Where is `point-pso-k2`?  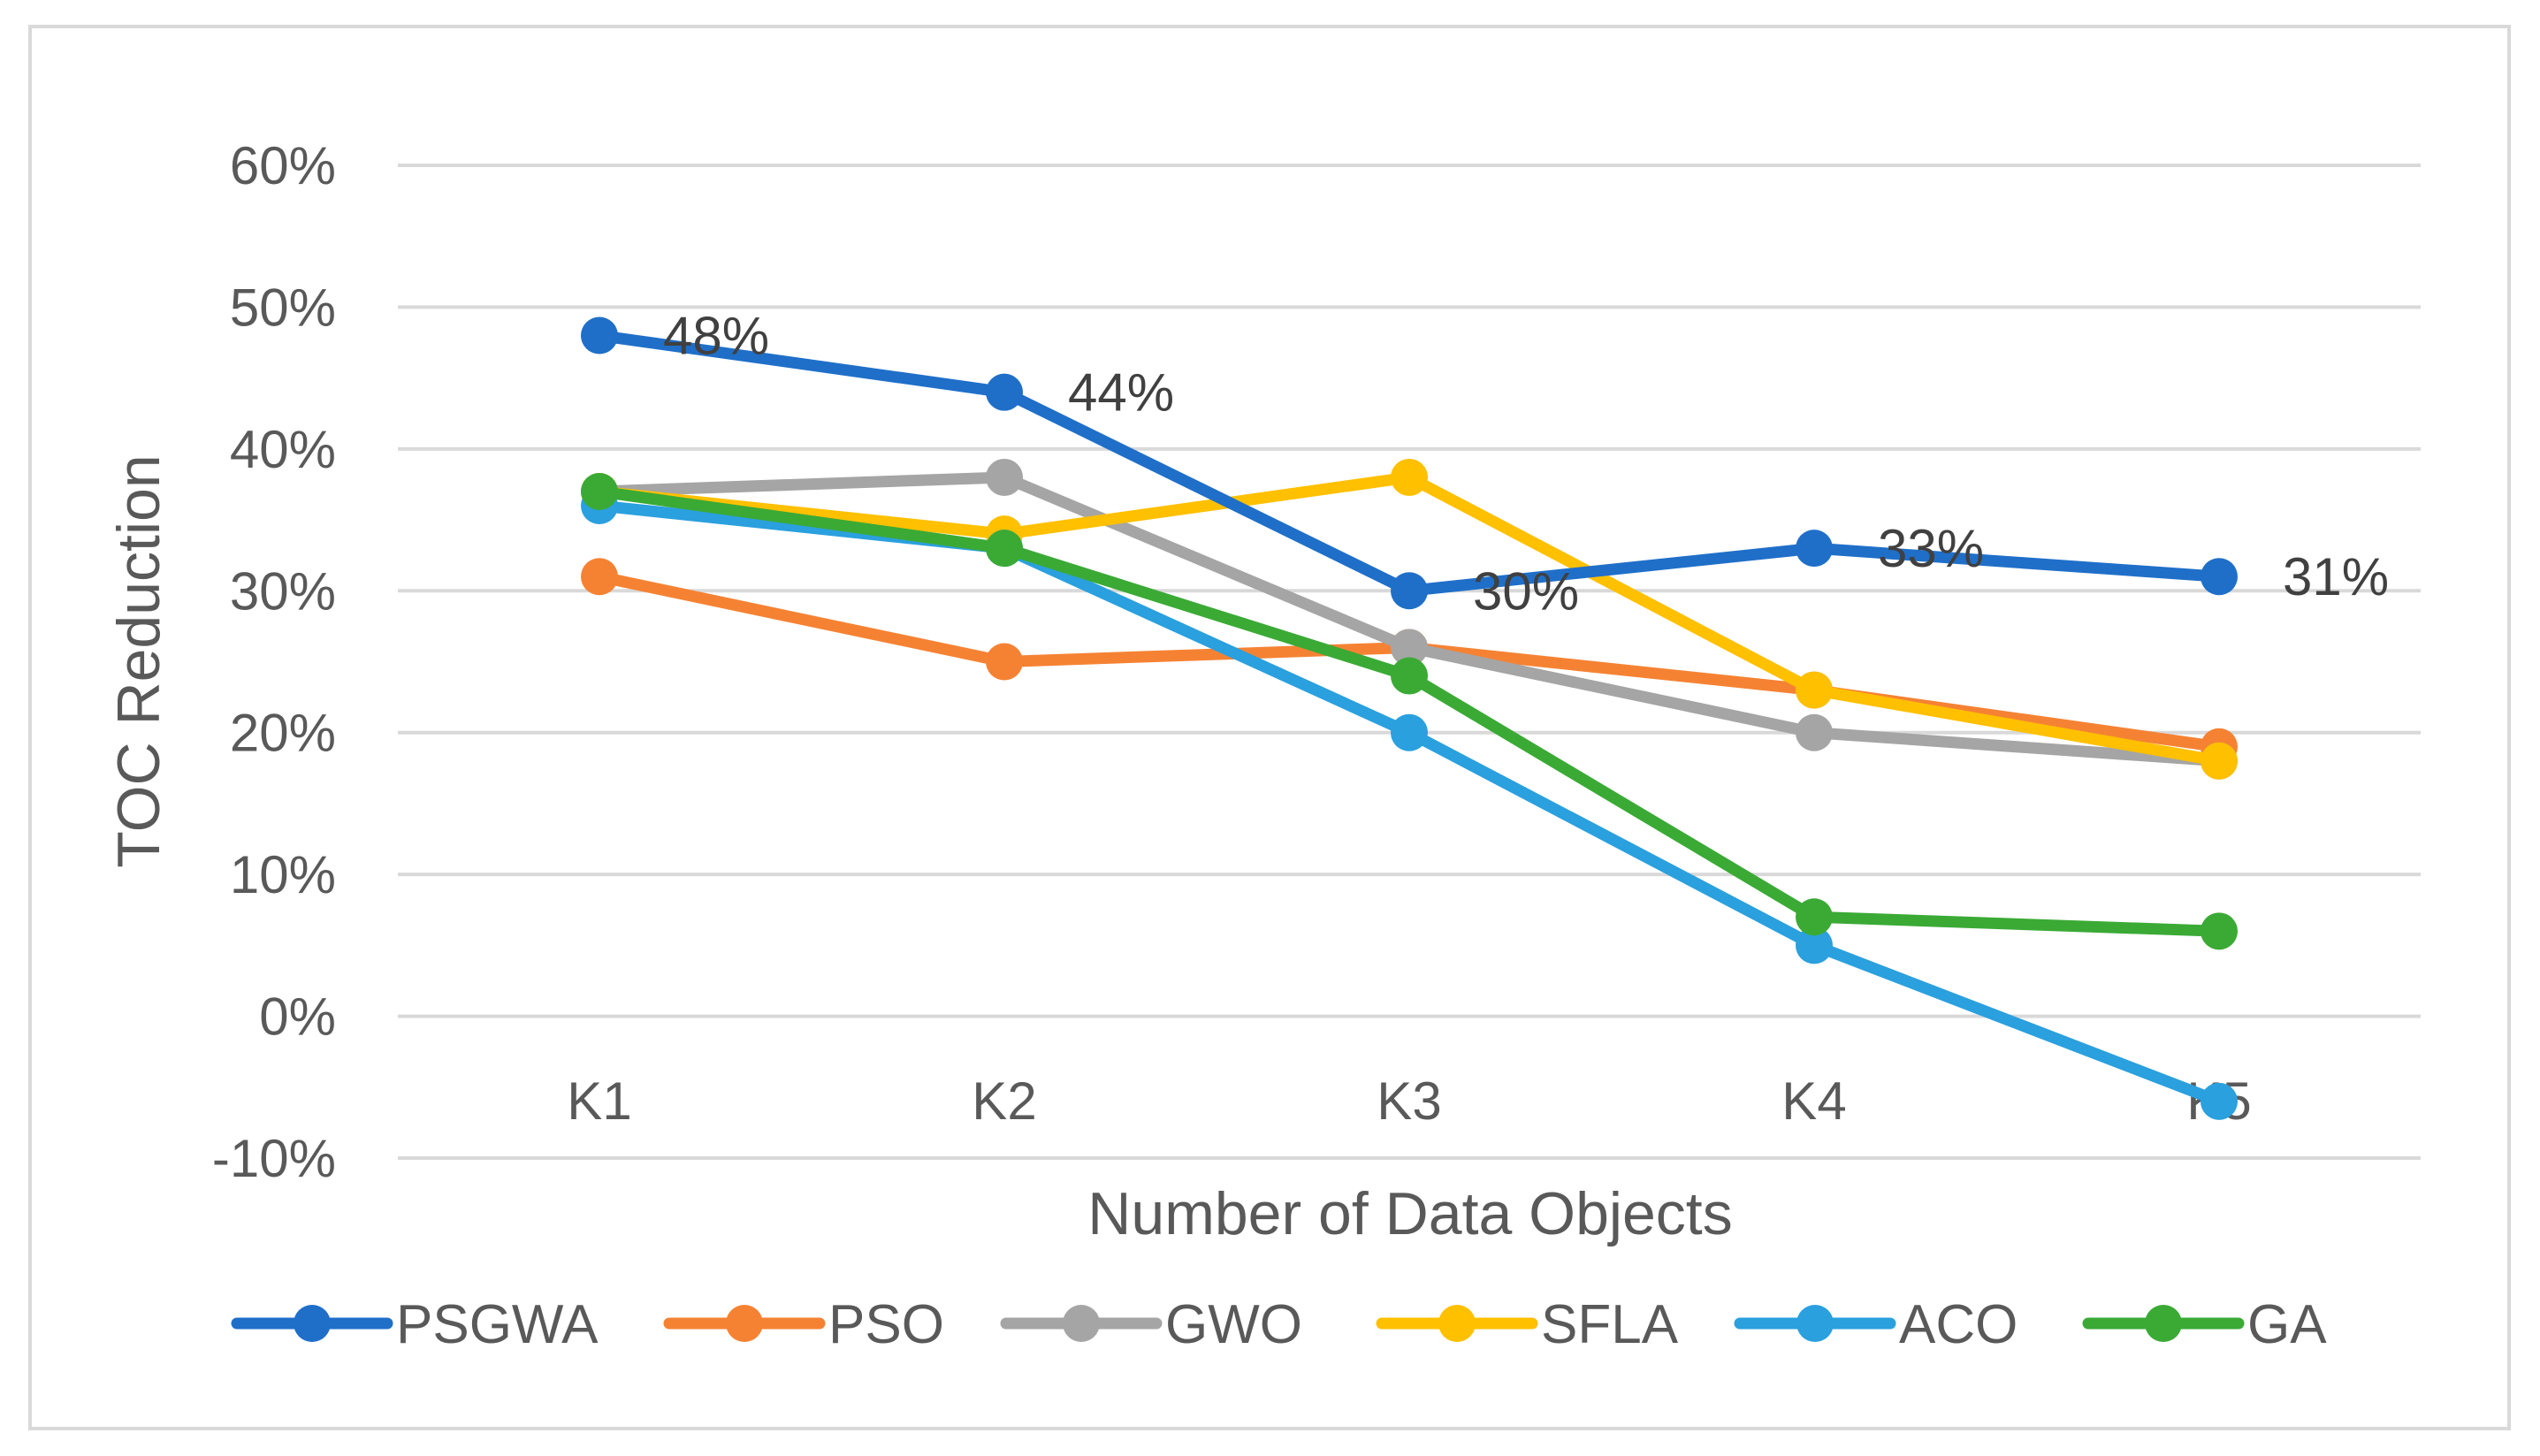
point-pso-k2 is located at coordinates (1004, 662).